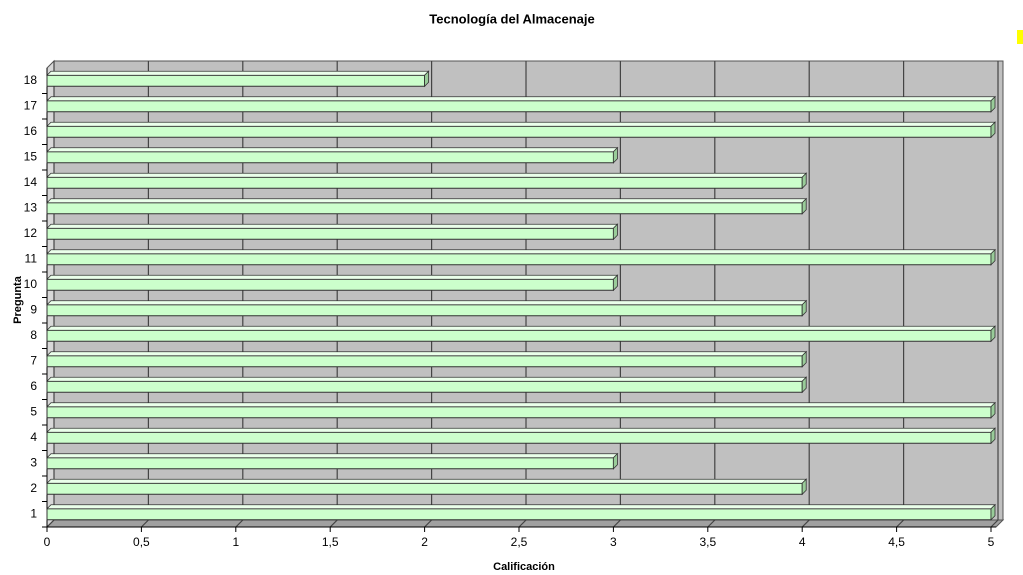 The height and width of the screenshot is (575, 1023). Describe the element at coordinates (519, 542) in the screenshot. I see `x-tick-label: 2,5` at that location.